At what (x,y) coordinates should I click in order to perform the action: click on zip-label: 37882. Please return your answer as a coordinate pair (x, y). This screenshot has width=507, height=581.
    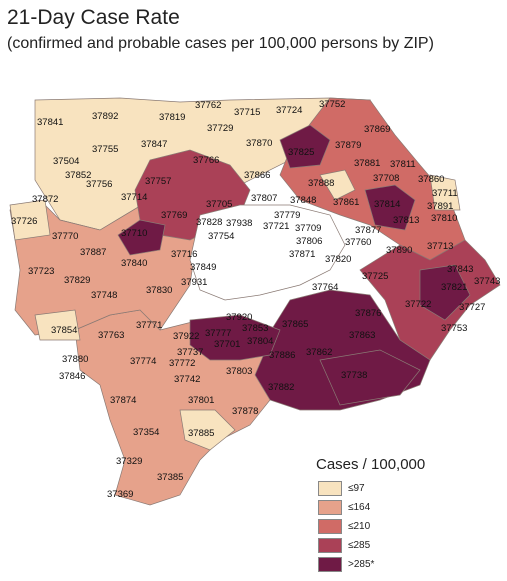
    Looking at the image, I should click on (281, 387).